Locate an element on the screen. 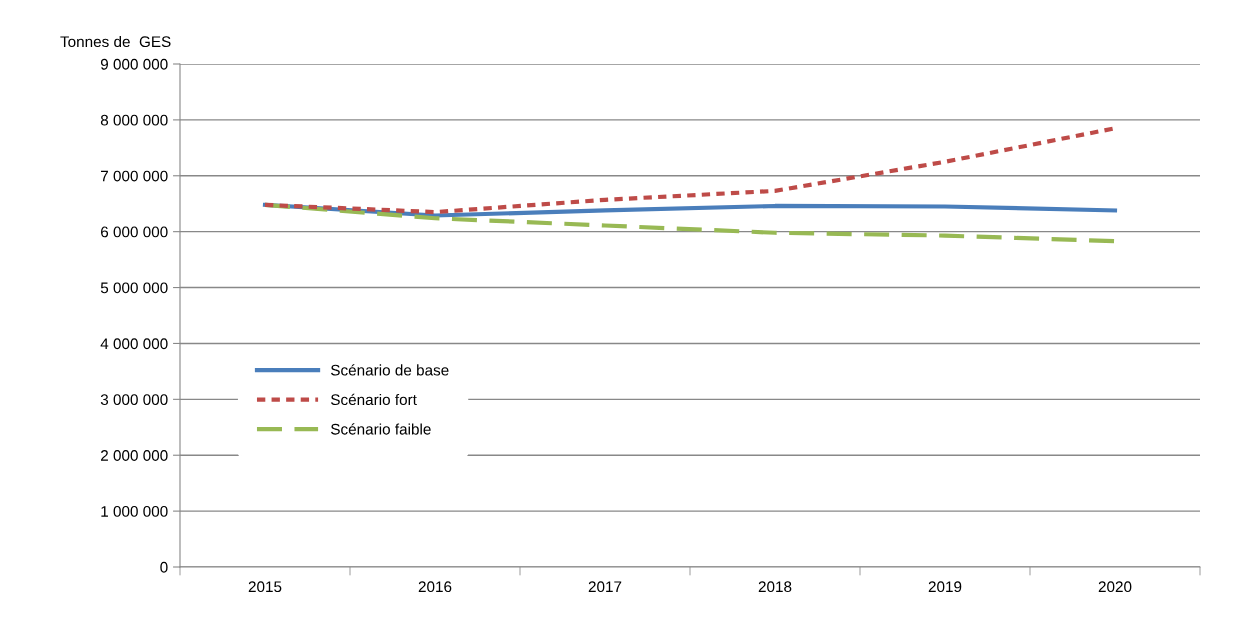  x-tick-label: 2020 is located at coordinates (1115, 587).